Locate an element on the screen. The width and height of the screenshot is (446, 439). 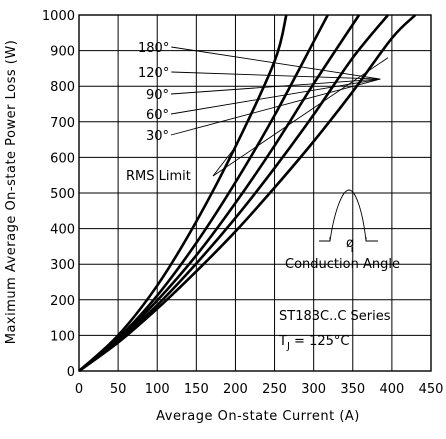
leader-60° is located at coordinates (275, 96).